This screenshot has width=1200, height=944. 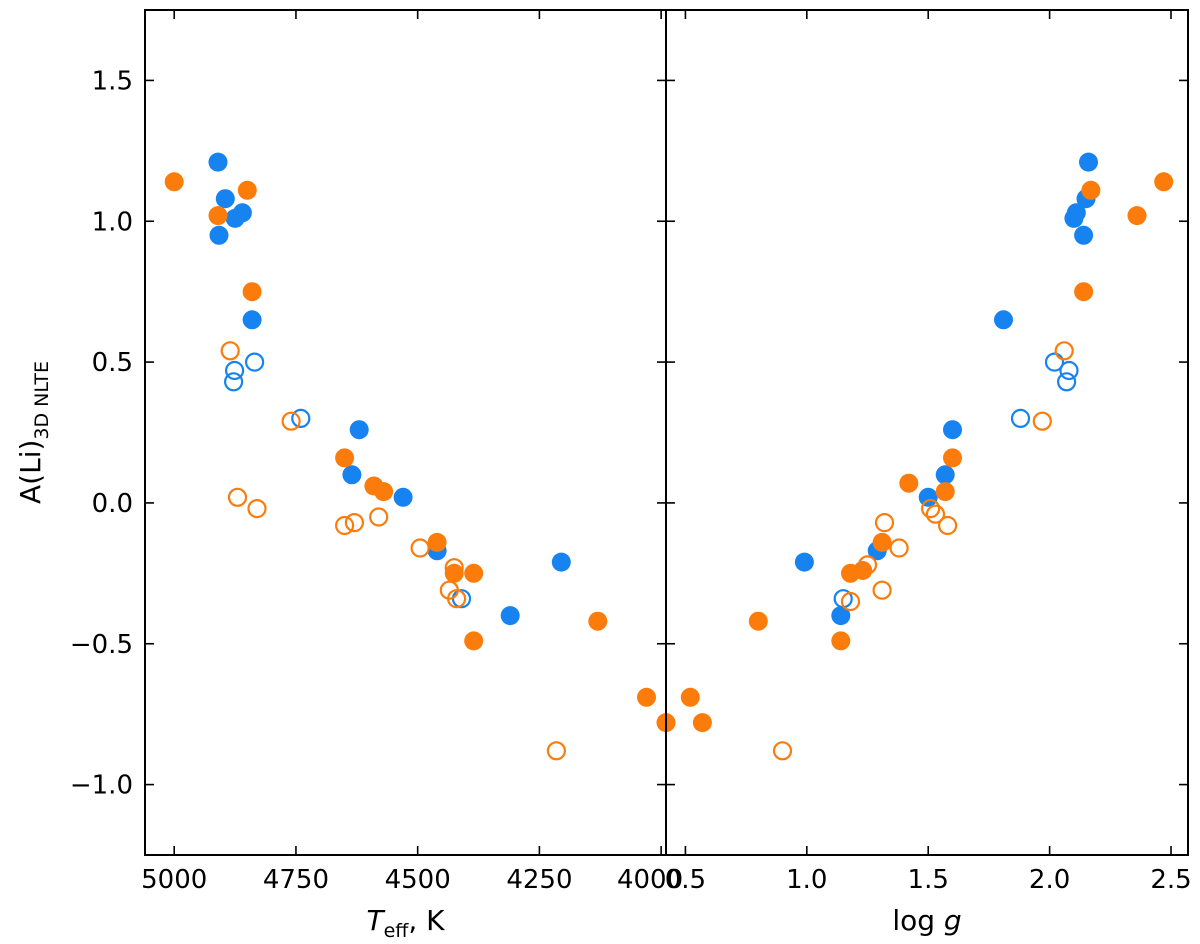 I want to click on x-tick-label: 0.5, so click(x=685, y=880).